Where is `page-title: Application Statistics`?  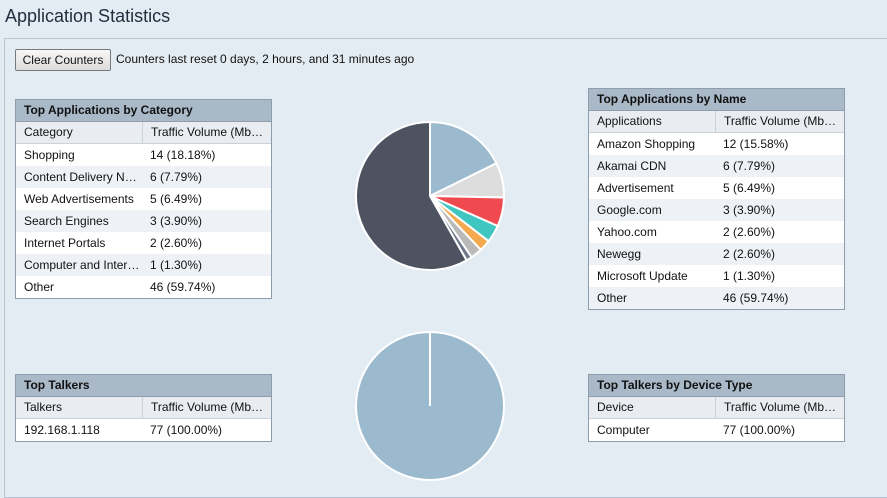 page-title: Application Statistics is located at coordinates (88, 16).